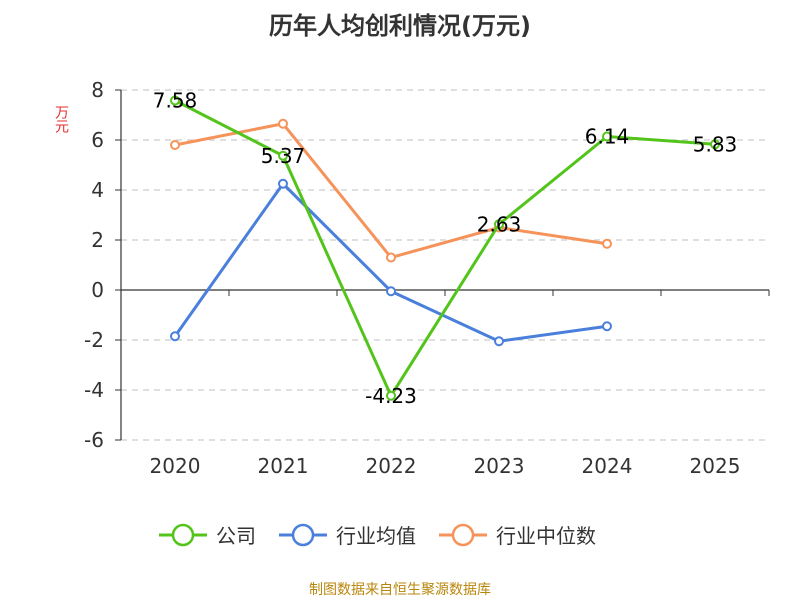 The image size is (800, 600). I want to click on data-label: 5.83, so click(715, 144).